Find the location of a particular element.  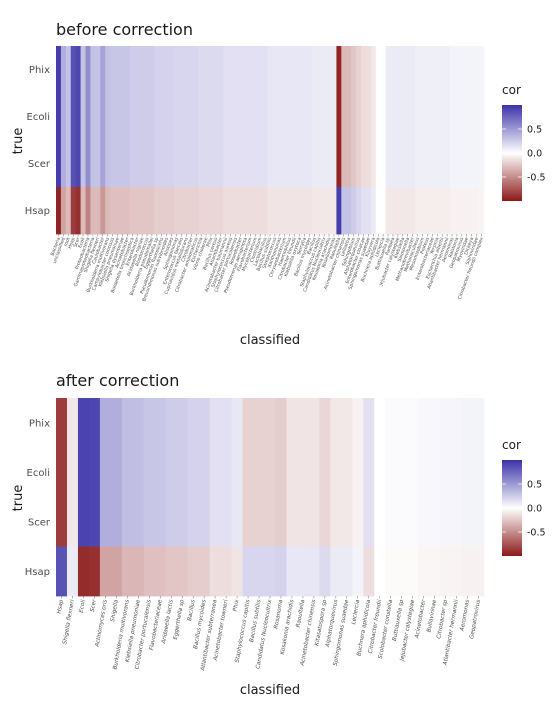

legend: cor 0.5 0.0 -0.5 is located at coordinates (524, 142).